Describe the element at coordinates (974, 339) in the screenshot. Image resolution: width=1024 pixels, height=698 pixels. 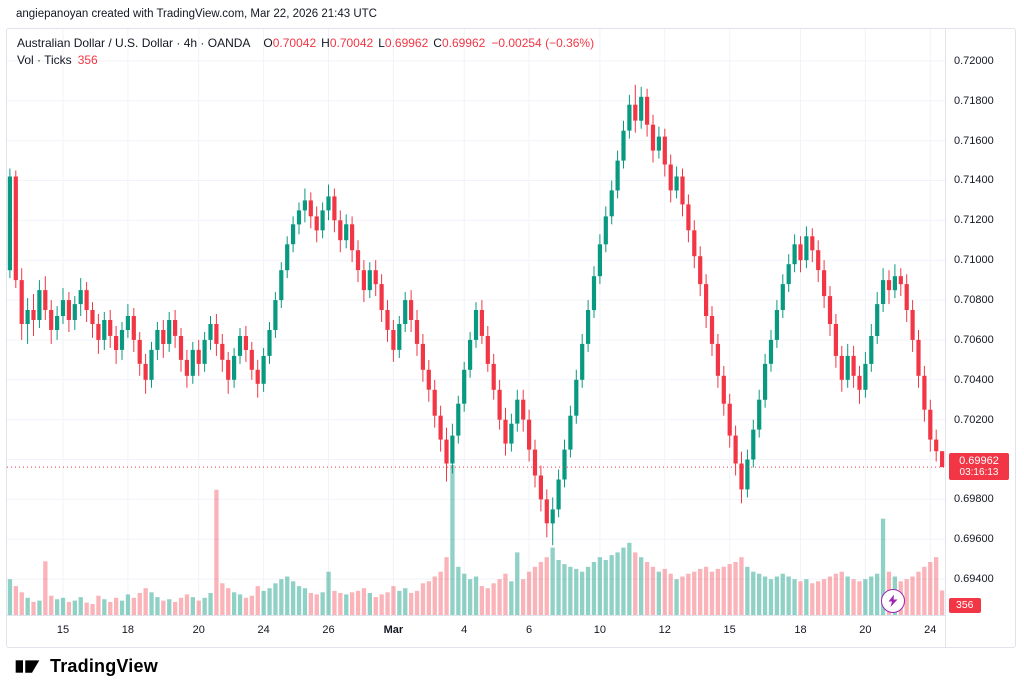
I see `price-axis-label: 0.70600` at that location.